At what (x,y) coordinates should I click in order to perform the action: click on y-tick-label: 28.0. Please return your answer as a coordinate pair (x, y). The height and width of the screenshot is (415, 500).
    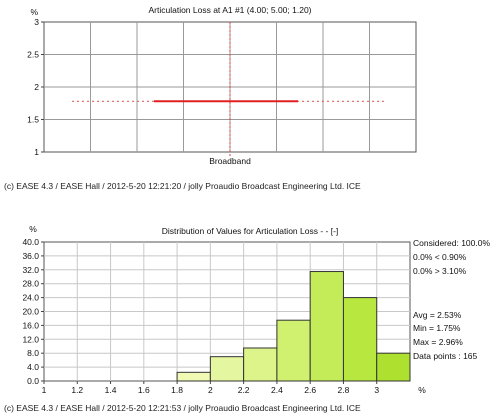
    Looking at the image, I should click on (30, 284).